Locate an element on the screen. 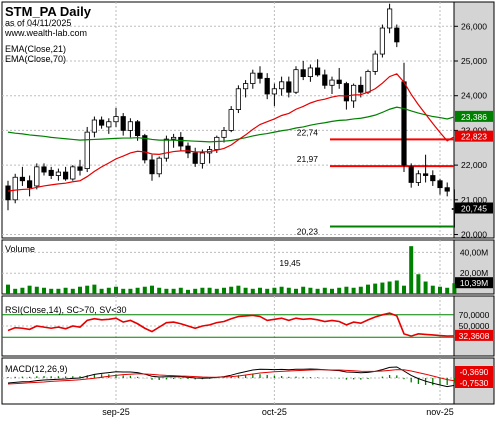 The width and height of the screenshot is (496, 425). rsi-axis-panel is located at coordinates (474, 326).